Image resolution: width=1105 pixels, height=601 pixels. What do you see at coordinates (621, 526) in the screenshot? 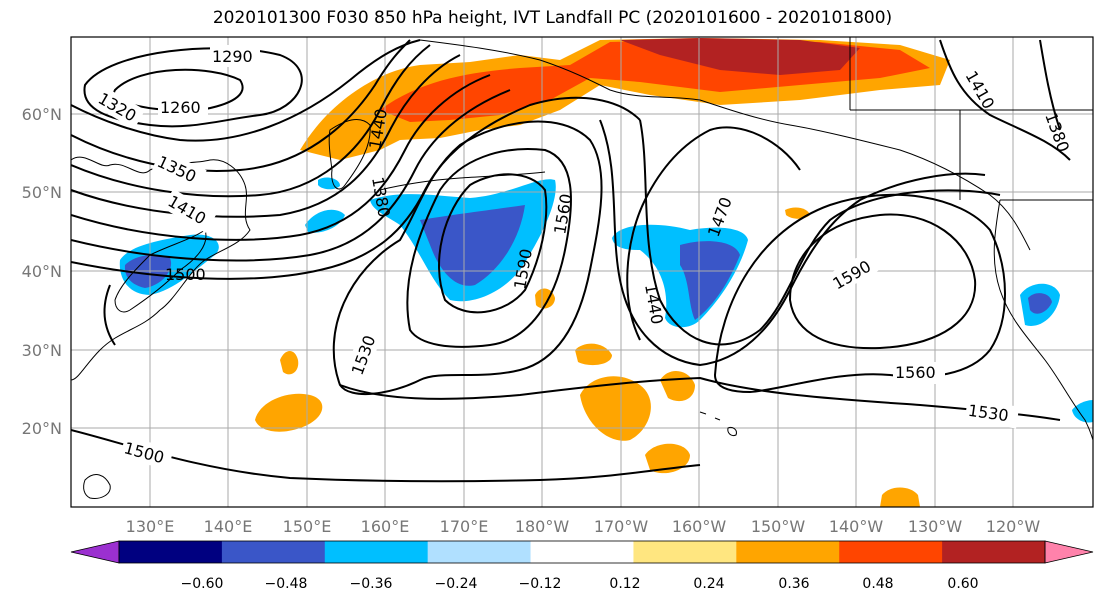
I see `lon-label: 170°W` at bounding box center [621, 526].